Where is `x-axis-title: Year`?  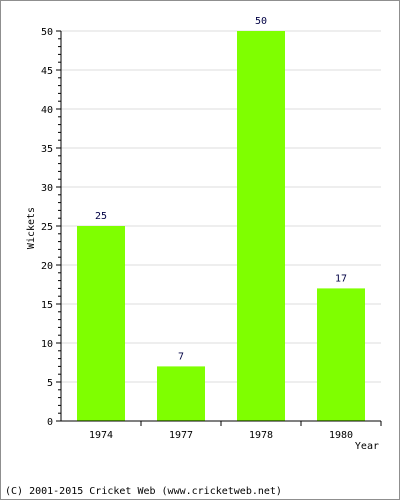
x-axis-title: Year is located at coordinates (367, 446).